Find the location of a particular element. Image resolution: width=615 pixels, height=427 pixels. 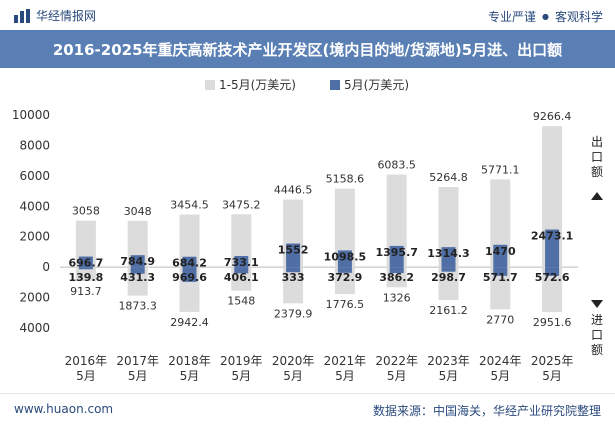

label-ytd-import: 913.7 is located at coordinates (86, 291).